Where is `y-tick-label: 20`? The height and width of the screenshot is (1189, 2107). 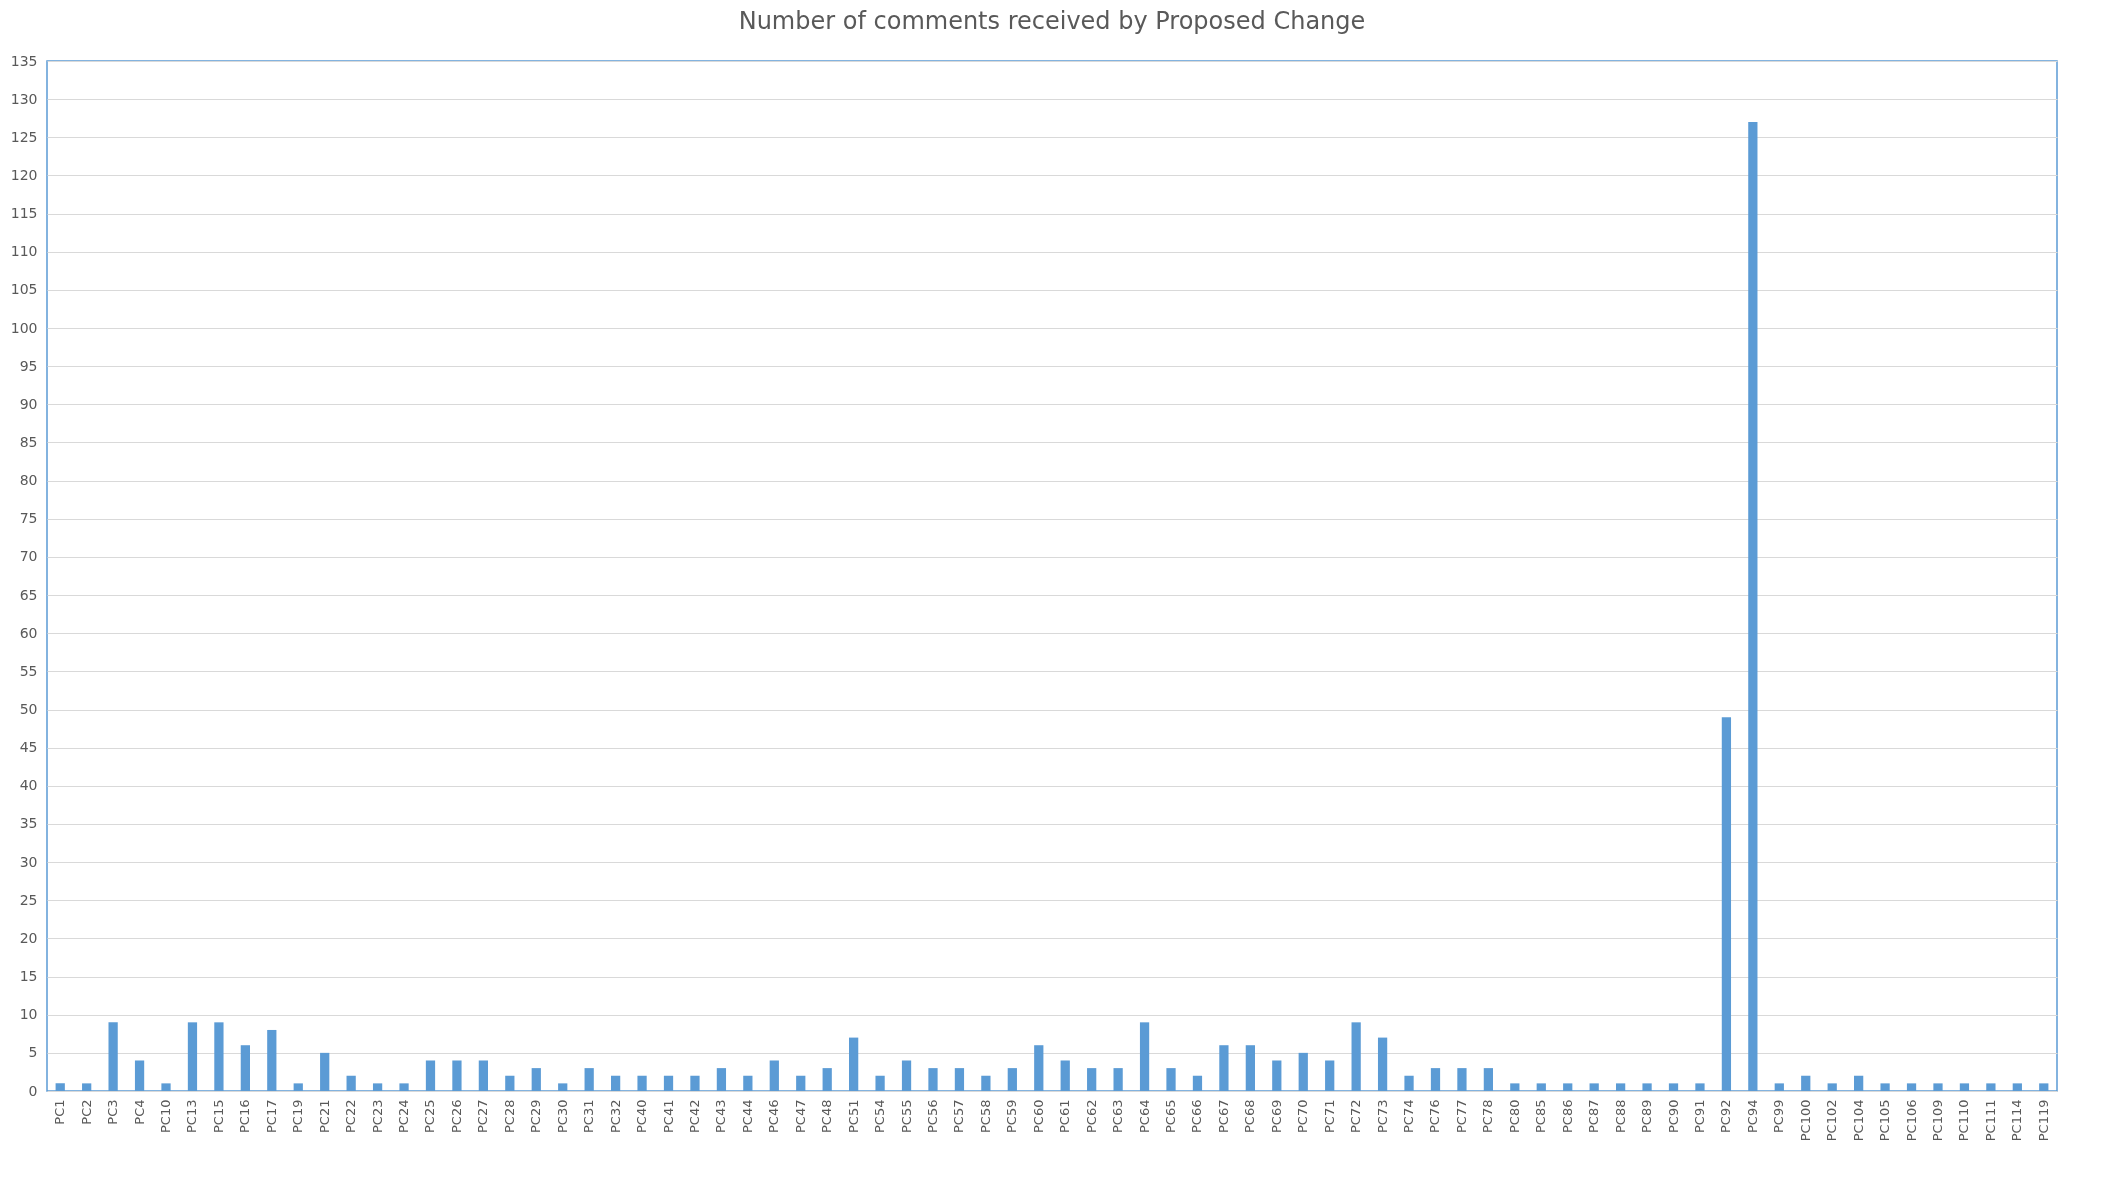
y-tick-label: 20 is located at coordinates (28, 937).